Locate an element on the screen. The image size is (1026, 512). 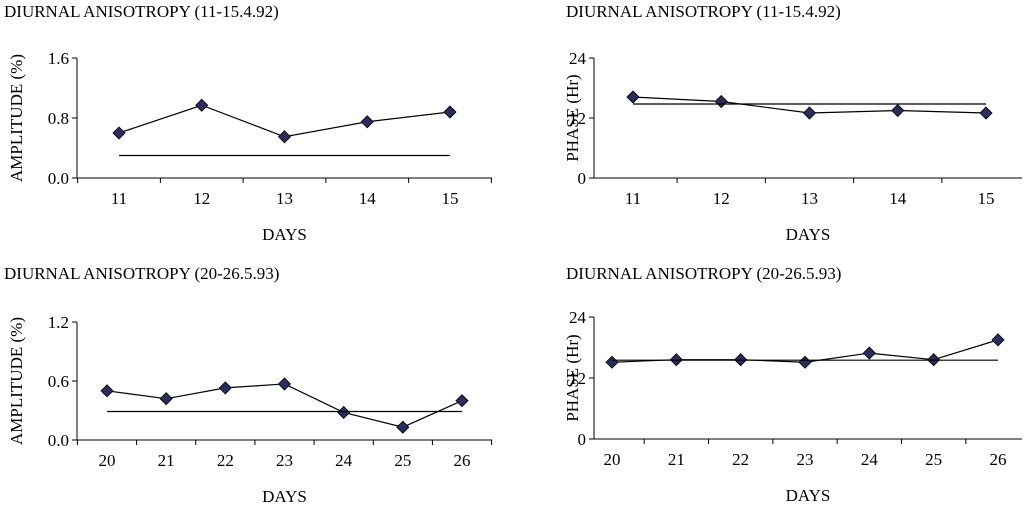
y-tick-label: 1.2 is located at coordinates (58, 322).